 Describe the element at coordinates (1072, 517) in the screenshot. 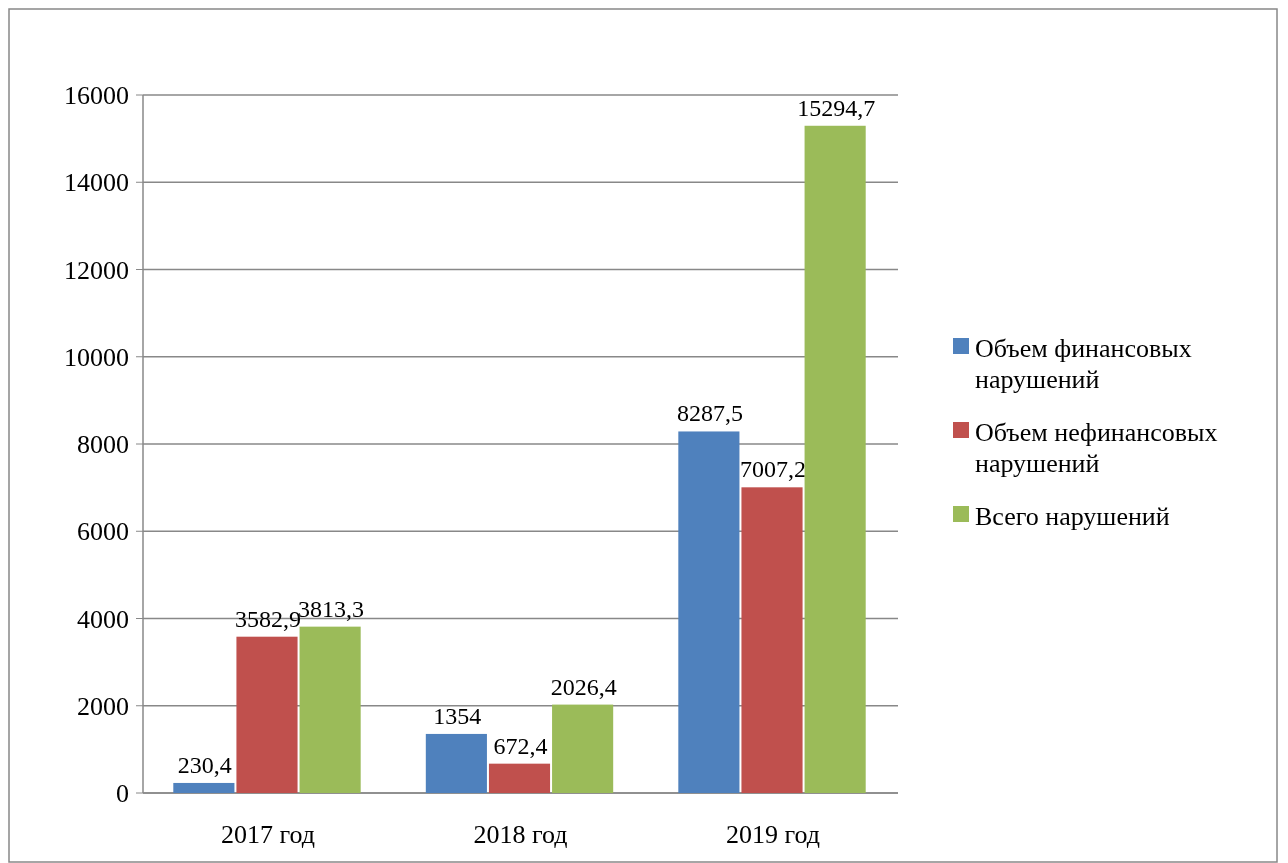

I see `legend-label: Всего нарушений` at that location.